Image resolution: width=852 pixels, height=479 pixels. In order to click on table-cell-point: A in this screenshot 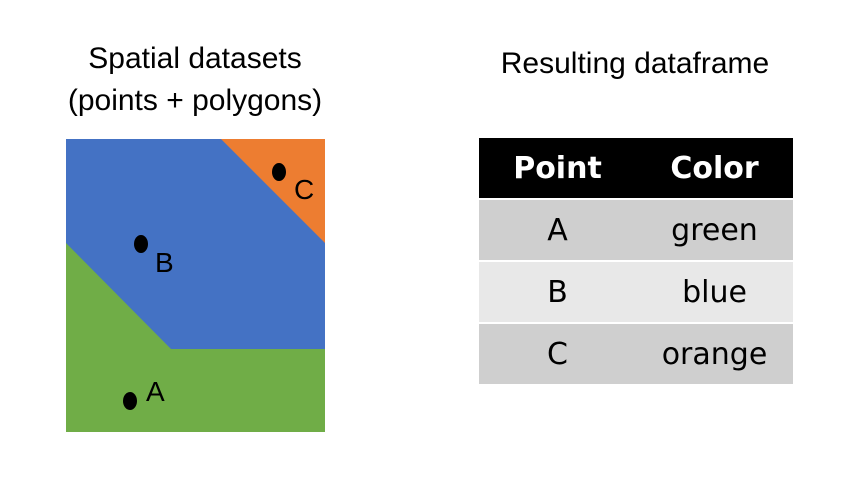, I will do `click(557, 229)`.